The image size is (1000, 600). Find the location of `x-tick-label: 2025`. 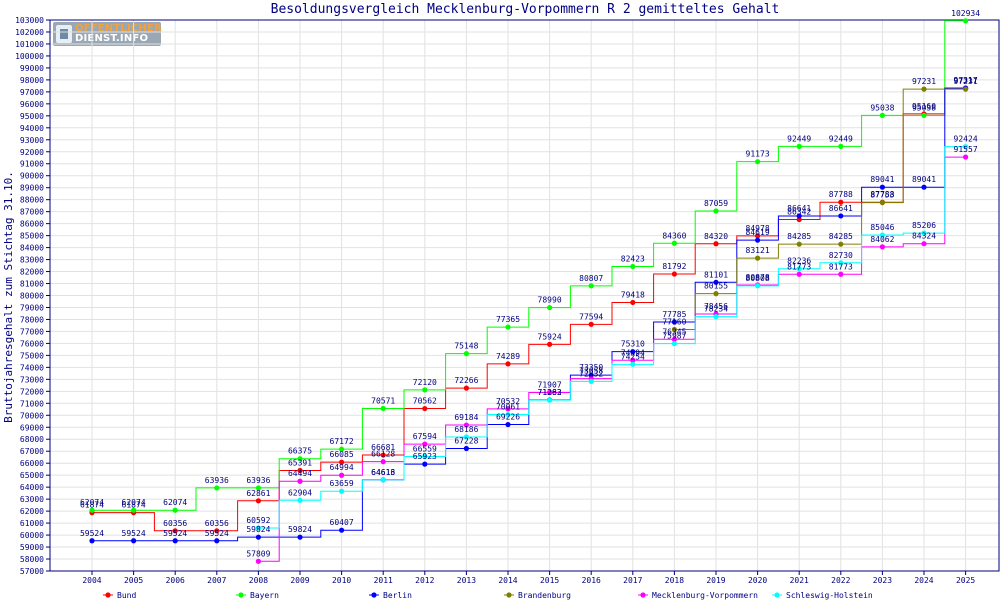

x-tick-label: 2025 is located at coordinates (965, 580).